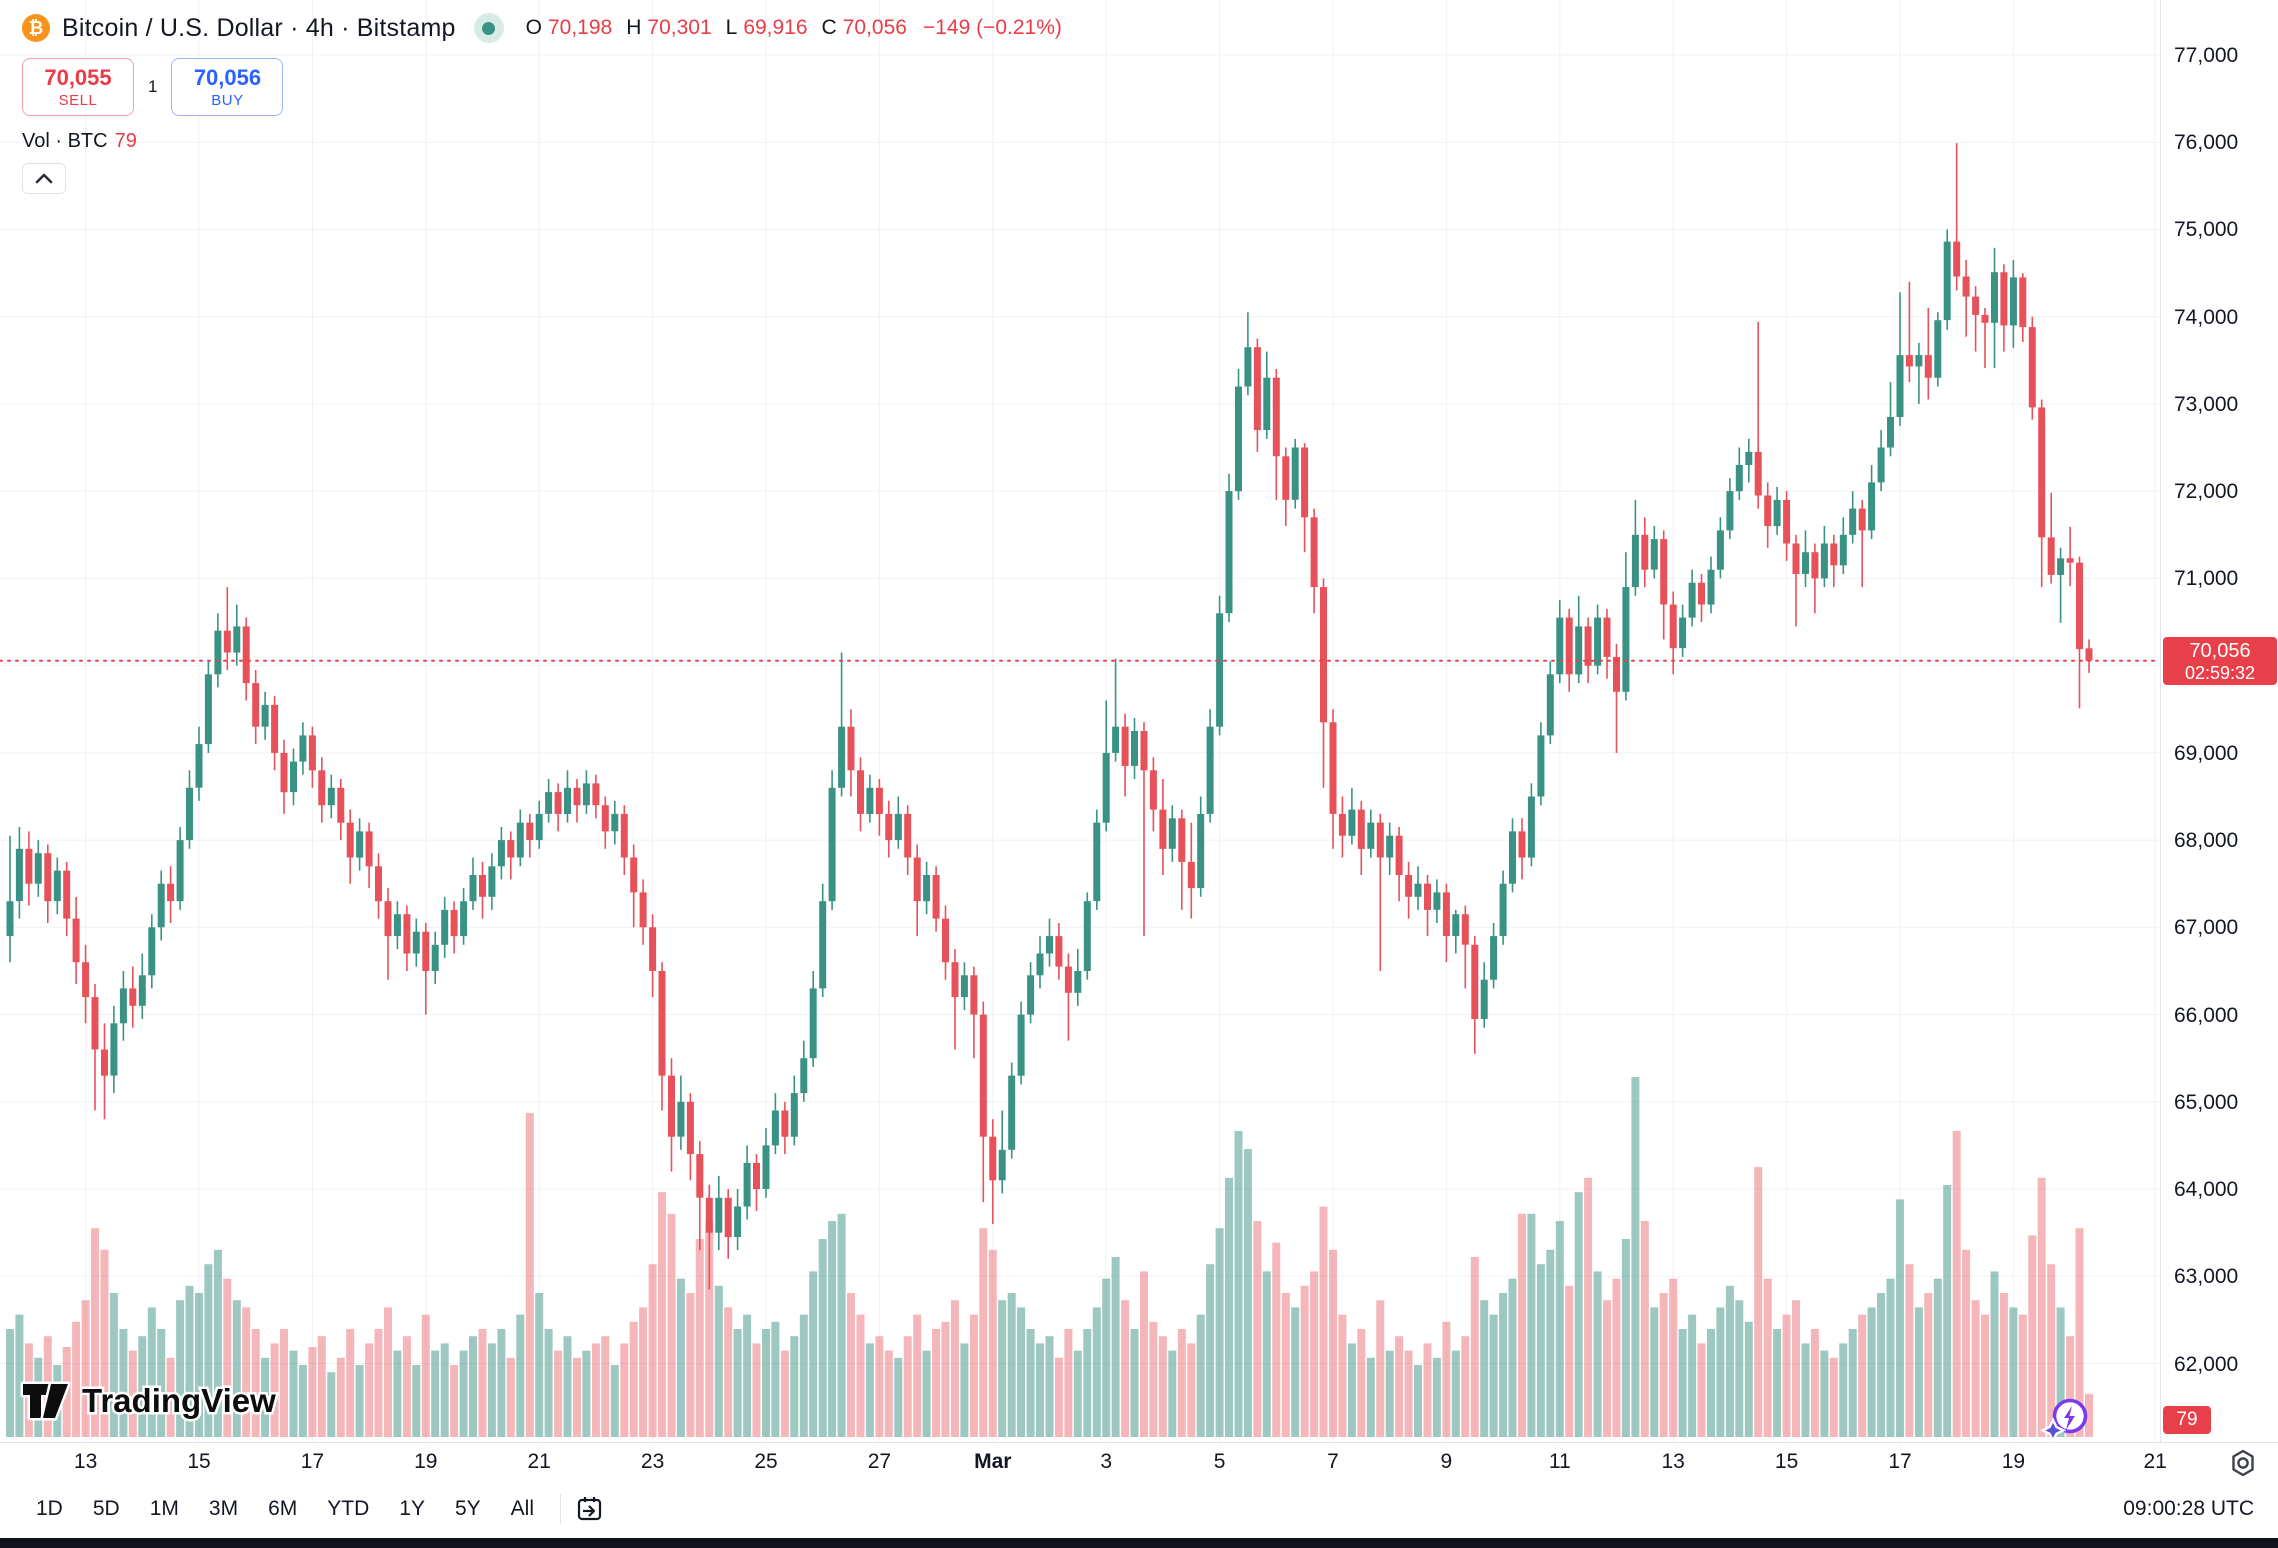 The image size is (2278, 1548). Describe the element at coordinates (164, 1508) in the screenshot. I see `range-button-1m: 1M` at that location.